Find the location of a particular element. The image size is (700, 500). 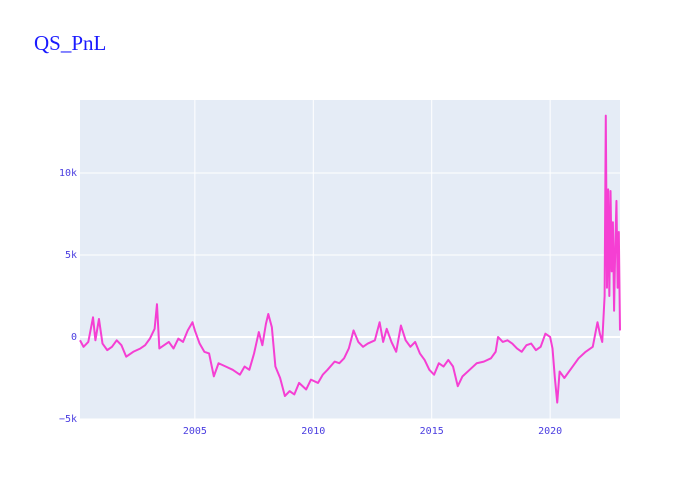

y-tick-label: 0 is located at coordinates (74, 337).